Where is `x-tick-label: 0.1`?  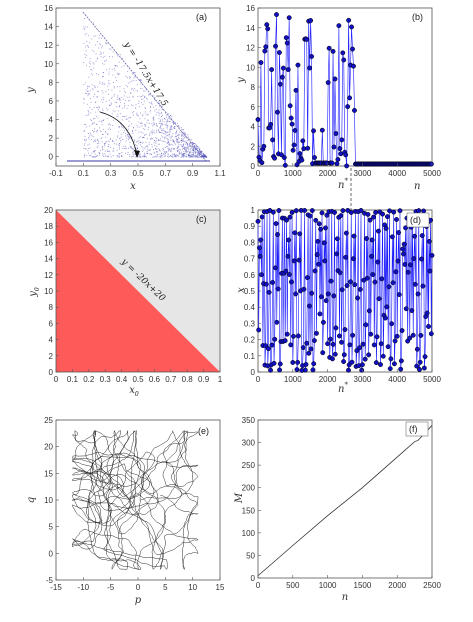 x-tick-label: 0.1 is located at coordinates (73, 379).